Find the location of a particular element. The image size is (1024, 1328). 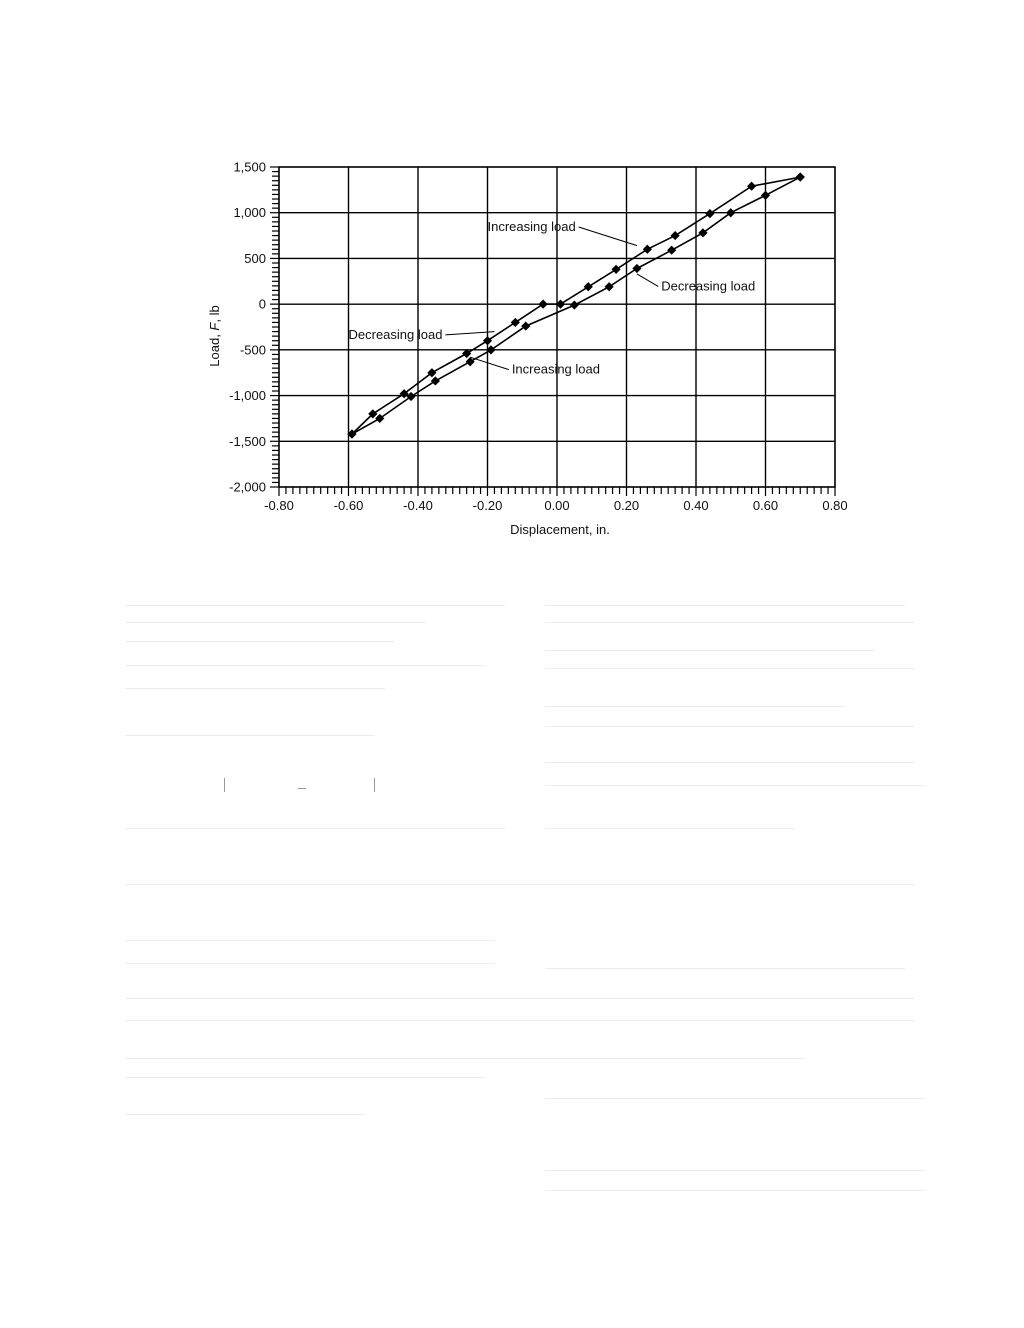

y-axis-title-variable: F is located at coordinates (214, 326).